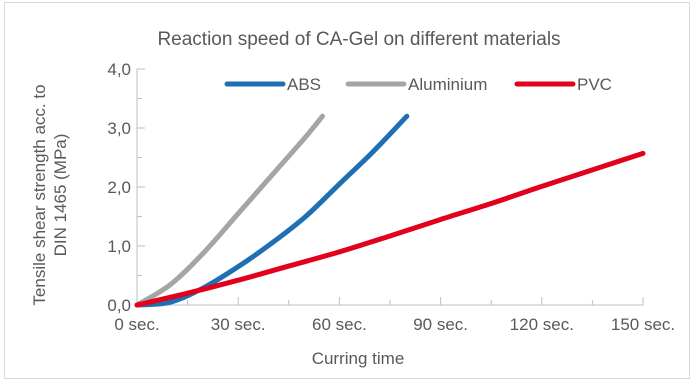 This screenshot has height=385, width=695. I want to click on legend-label-pvc: PVC, so click(594, 84).